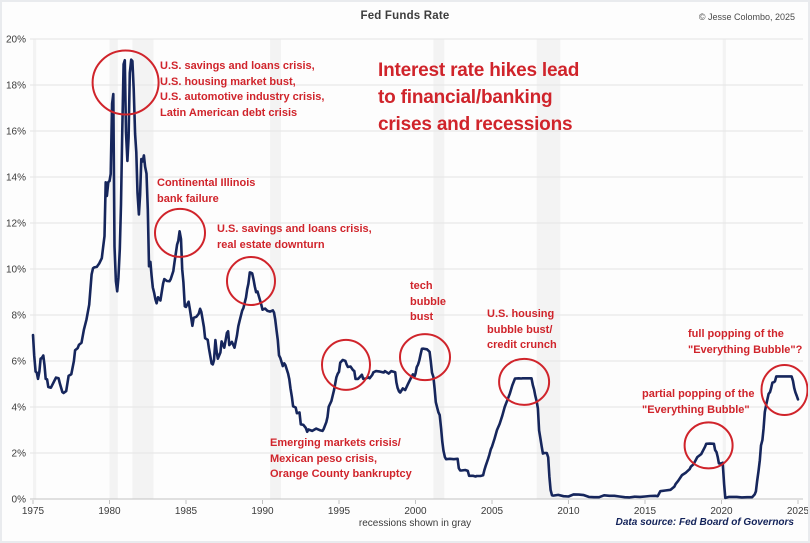 The width and height of the screenshot is (810, 543). What do you see at coordinates (798, 511) in the screenshot?
I see `x-tick-label: 2025` at bounding box center [798, 511].